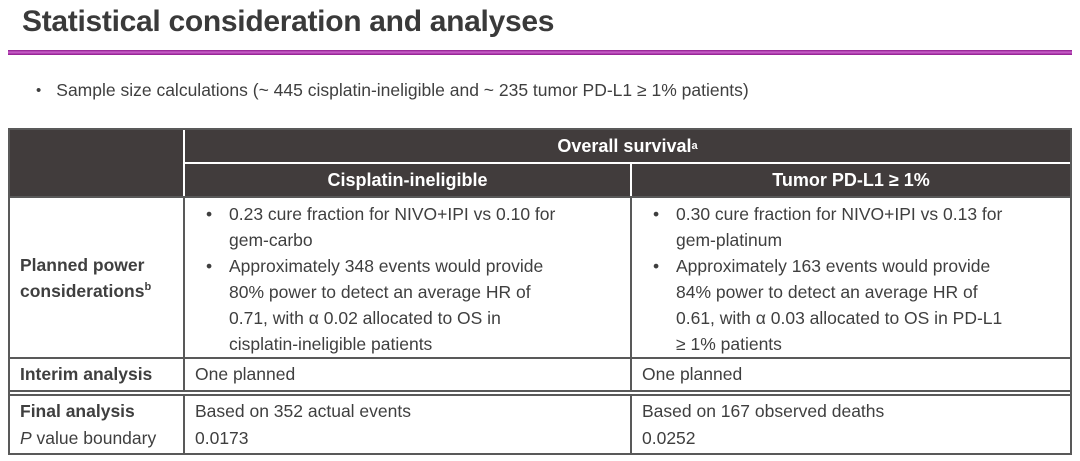  I want to click on column-header-cisplatin: Cisplatin-ineligible, so click(406, 179).